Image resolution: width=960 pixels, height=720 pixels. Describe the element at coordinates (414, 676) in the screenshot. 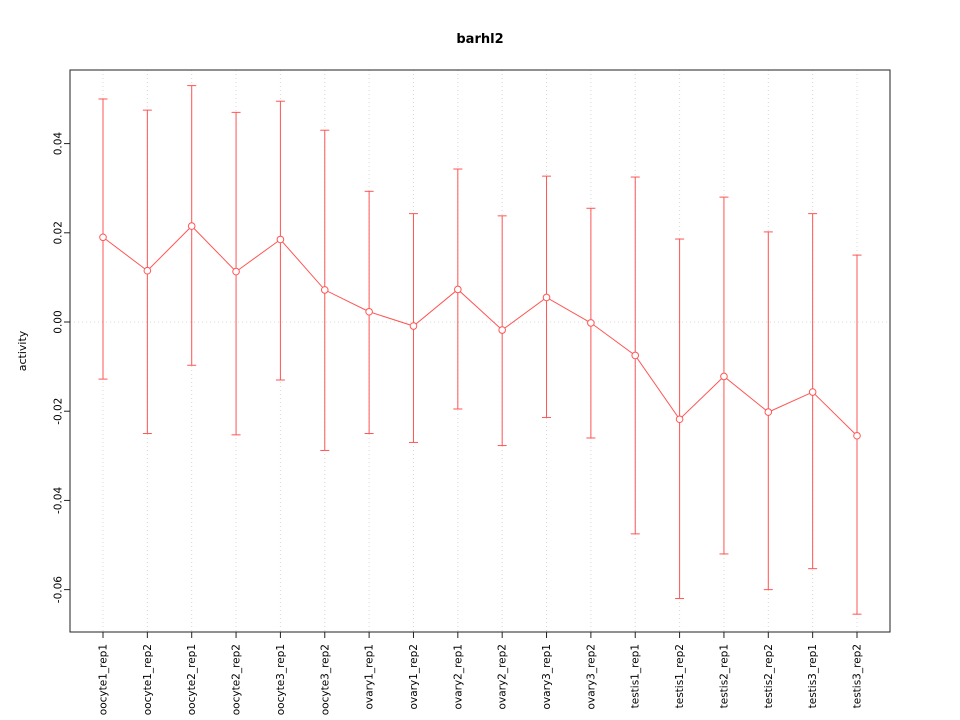

I see `x-category-label: ovary1_rep2` at that location.